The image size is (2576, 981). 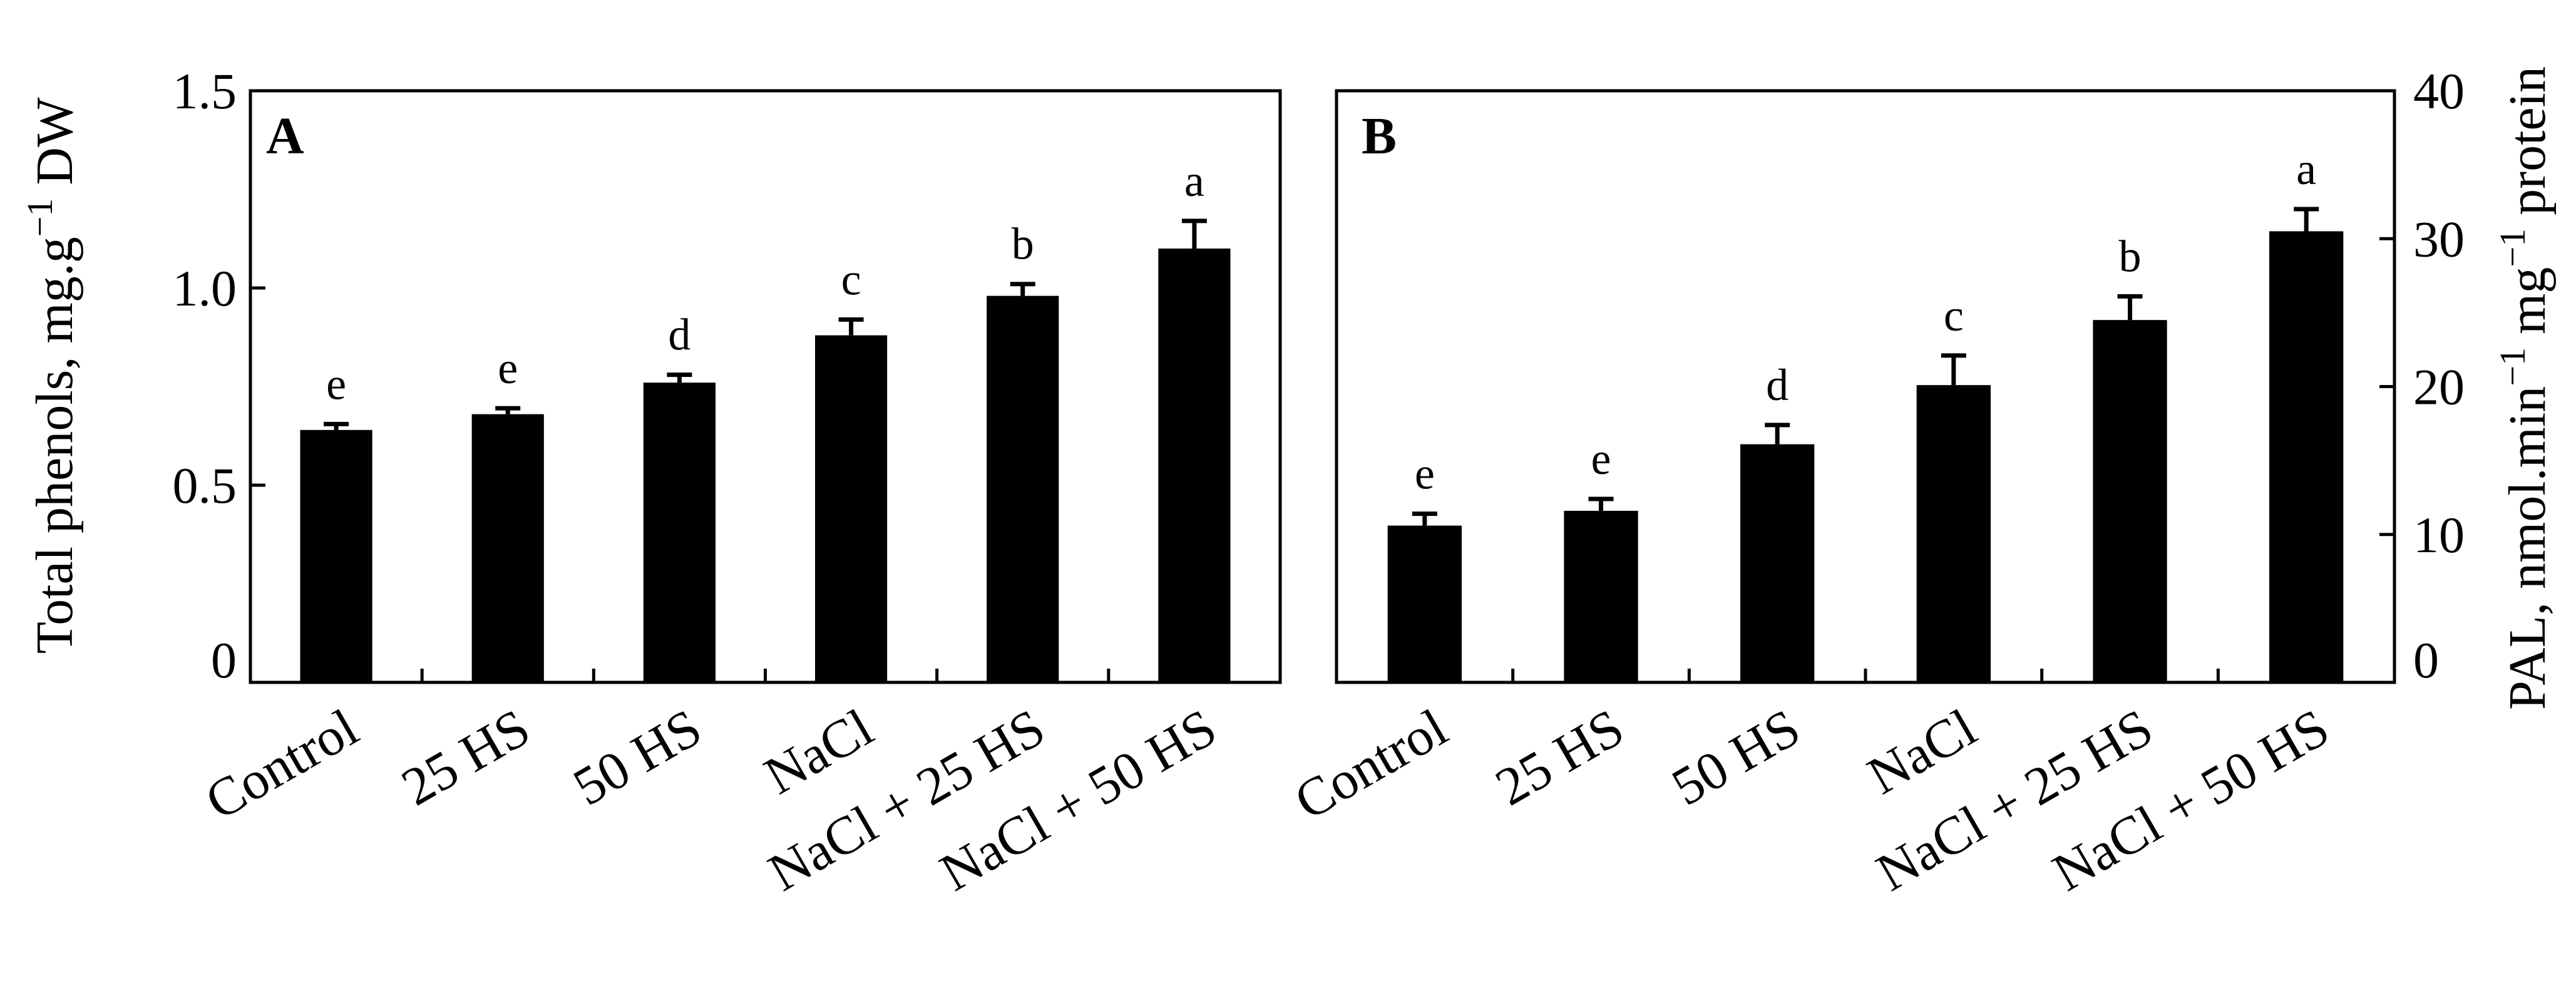 What do you see at coordinates (52, 375) in the screenshot?
I see `panel-a-y-axis-label: Total phenols, mg.g−1 DW` at bounding box center [52, 375].